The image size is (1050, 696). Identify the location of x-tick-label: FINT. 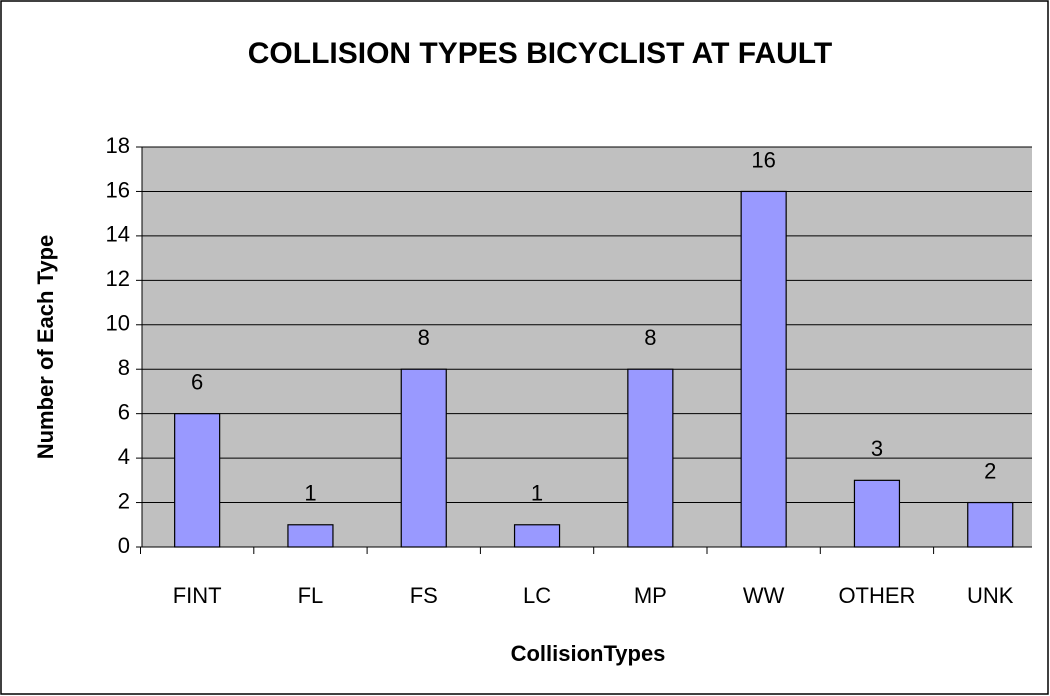
(197, 595).